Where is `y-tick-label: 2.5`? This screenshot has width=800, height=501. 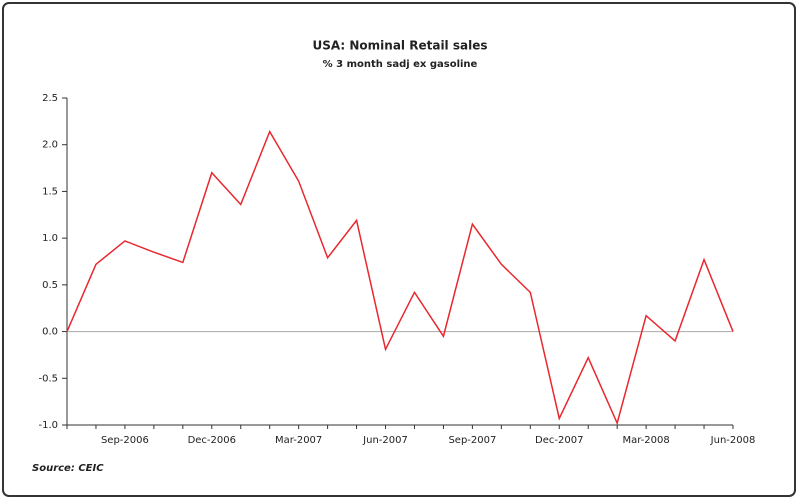
y-tick-label: 2.5 is located at coordinates (50, 98).